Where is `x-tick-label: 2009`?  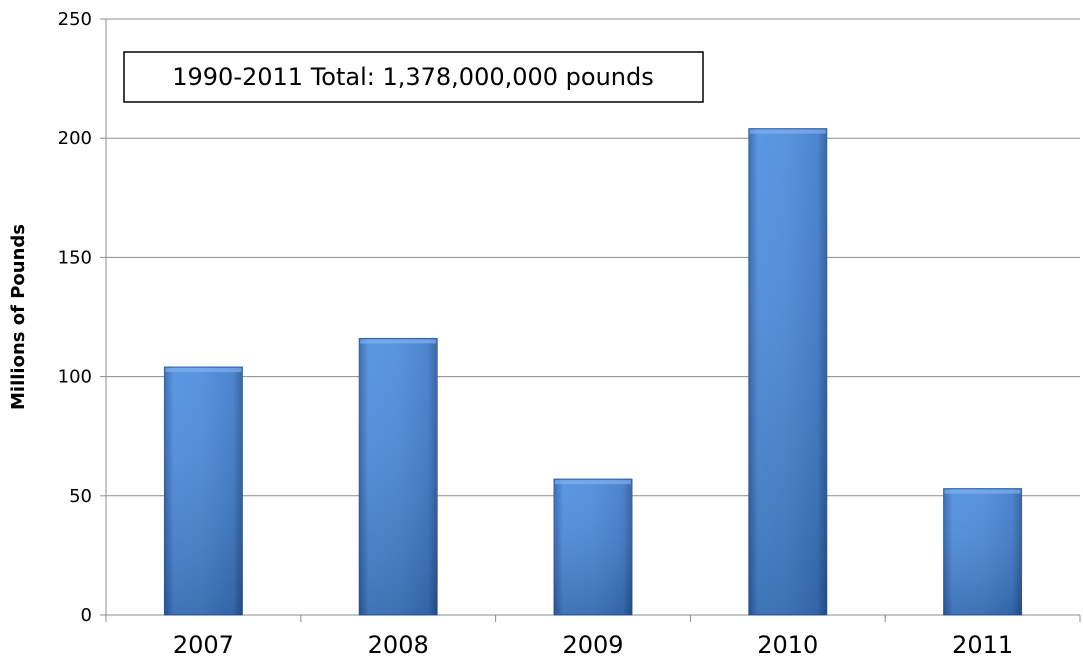 x-tick-label: 2009 is located at coordinates (592, 645).